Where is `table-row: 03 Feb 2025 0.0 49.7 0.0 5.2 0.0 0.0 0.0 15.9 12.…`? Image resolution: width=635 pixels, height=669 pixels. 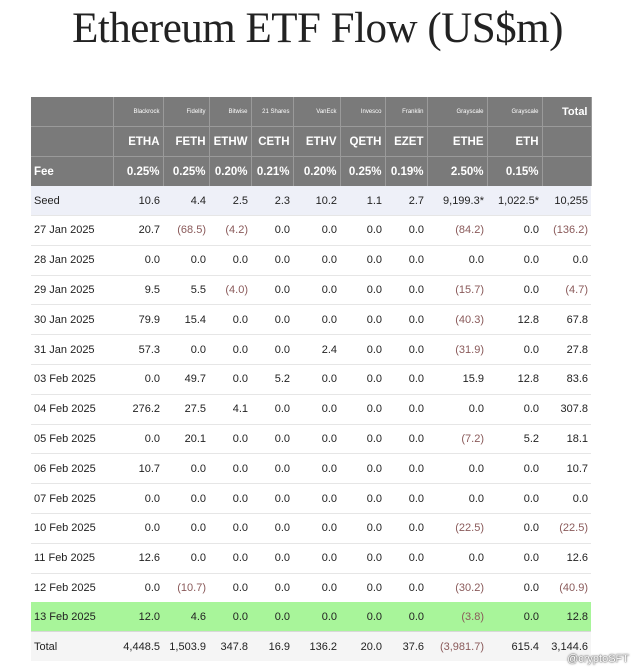
table-row: 03 Feb 2025 0.0 49.7 0.0 5.2 0.0 0.0 0.0 15.9 12.… is located at coordinates (311, 379).